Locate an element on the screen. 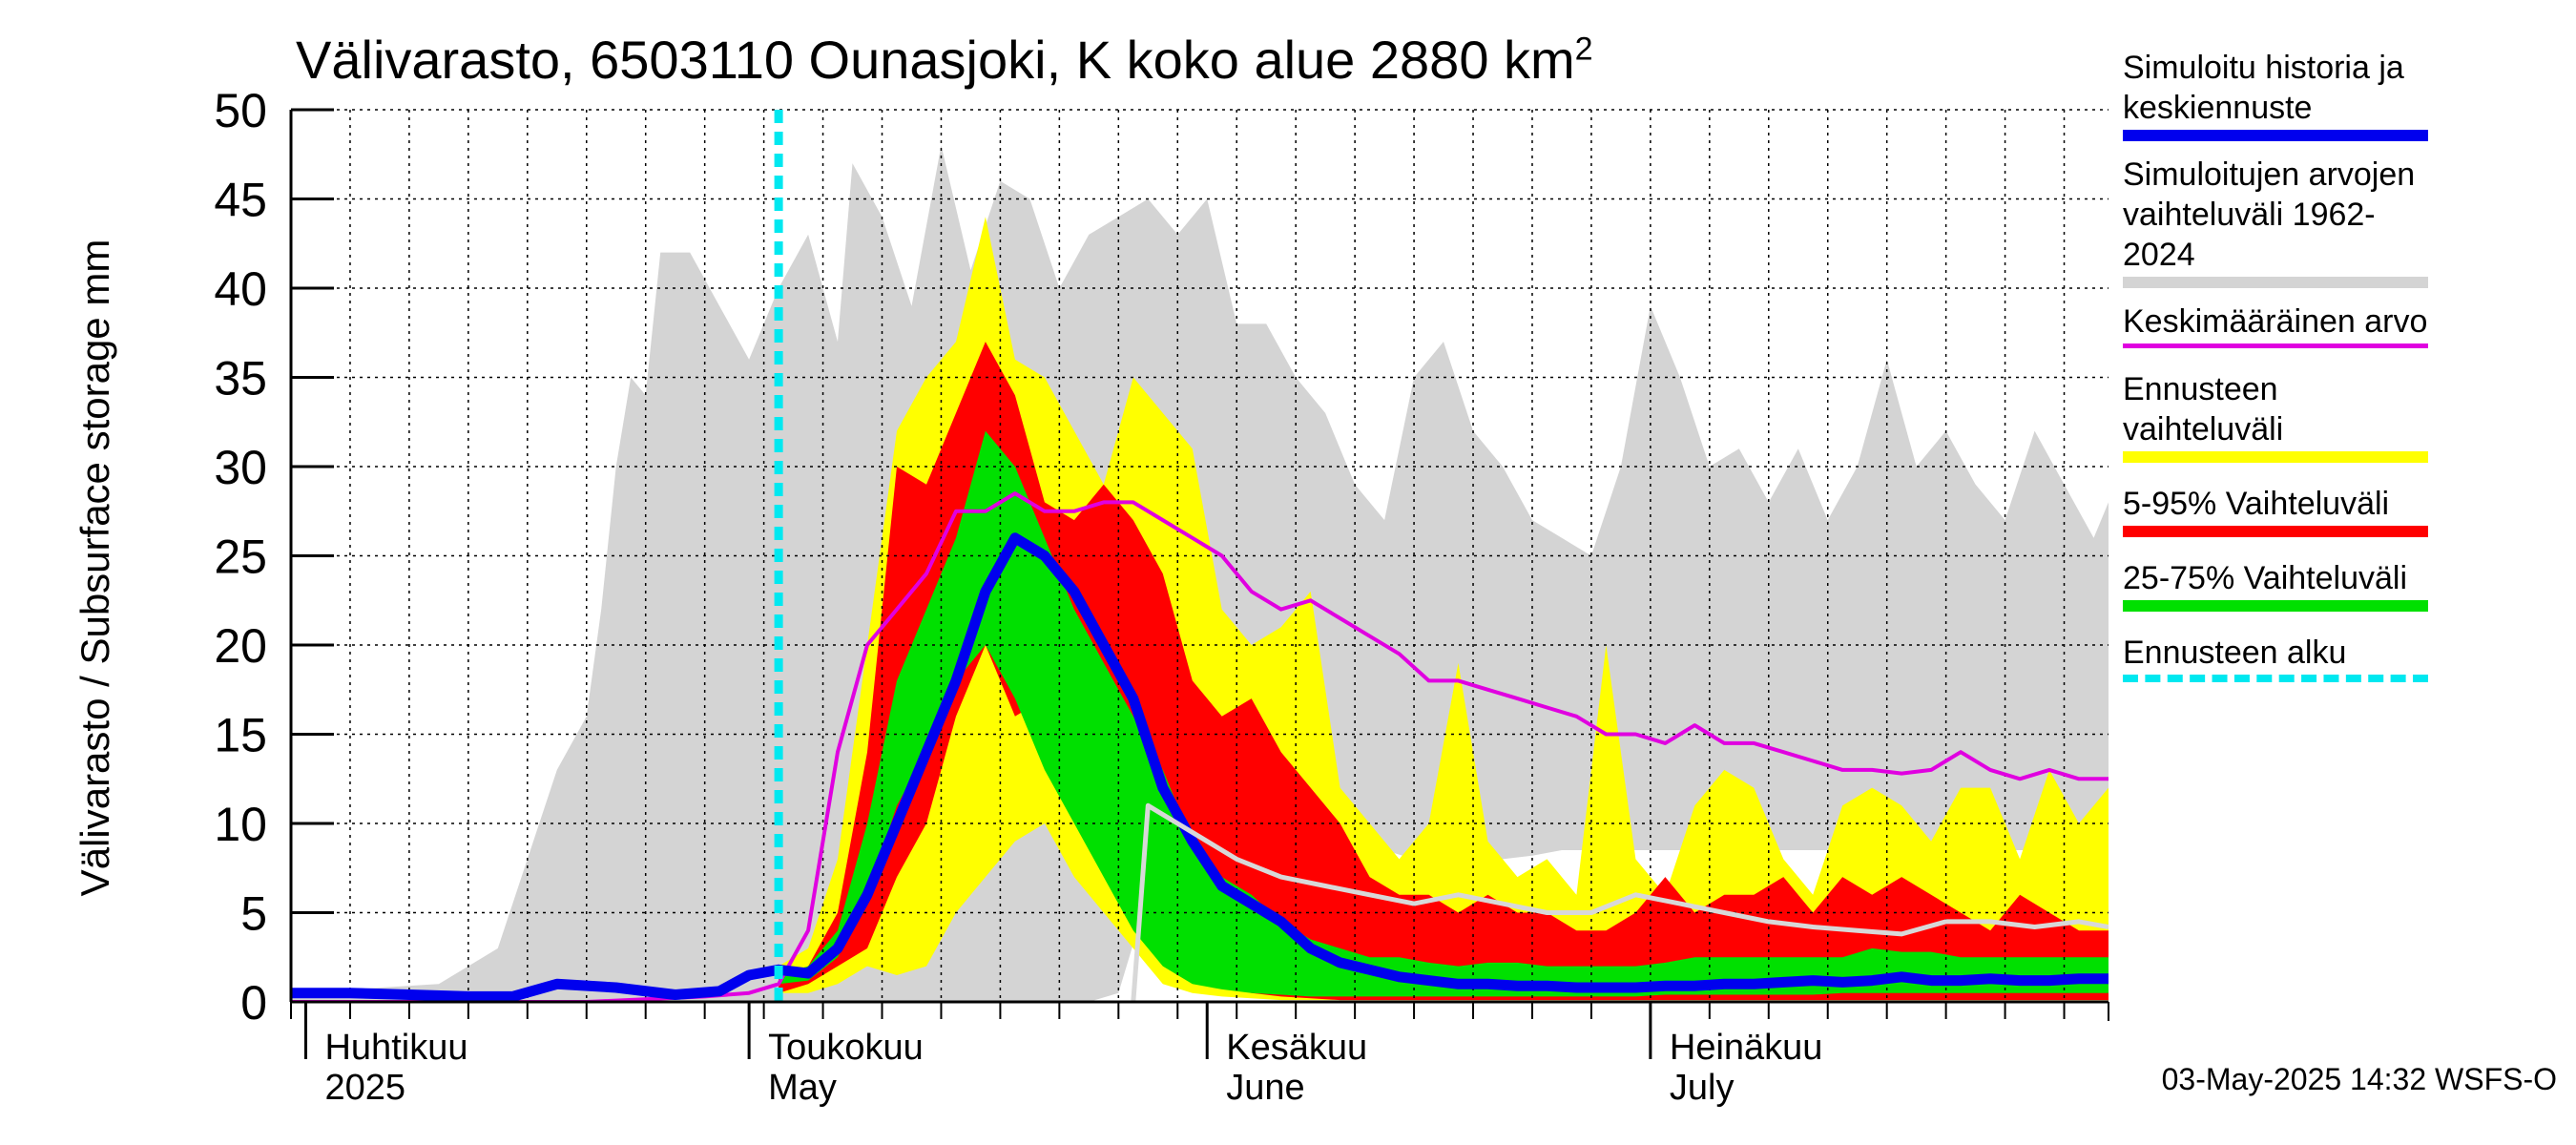 The image size is (2576, 1145). x-month-label: Kesäkuu is located at coordinates (1296, 1048).